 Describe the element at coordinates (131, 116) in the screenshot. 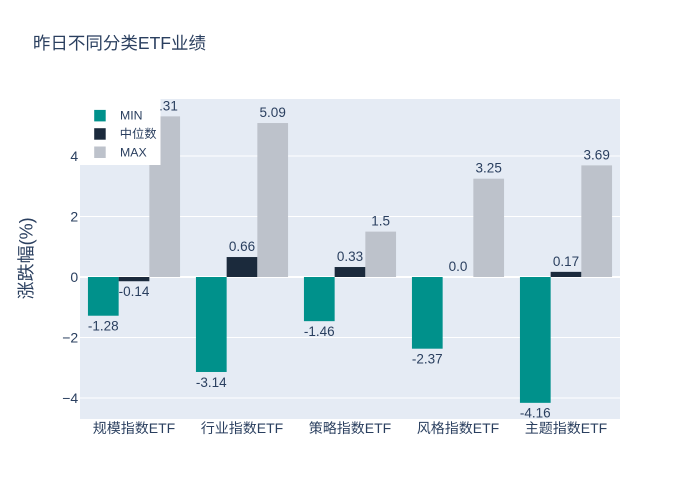

I see `svg-text: MIN` at that location.